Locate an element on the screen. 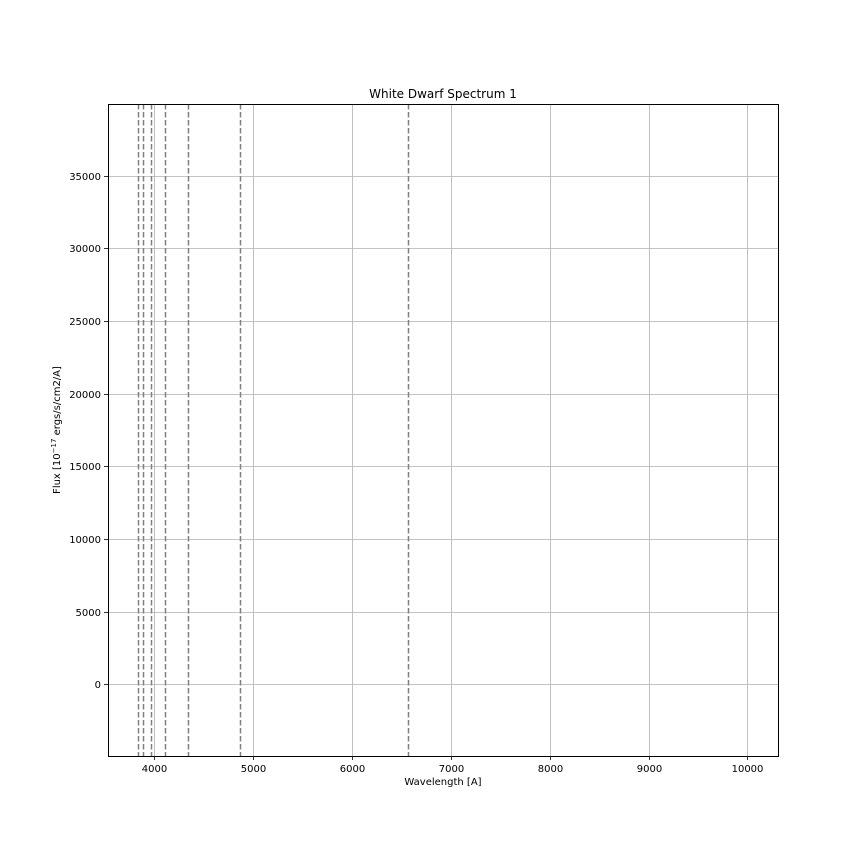 The image size is (864, 864). y-axis-label-exponent: −17 is located at coordinates (54, 446).